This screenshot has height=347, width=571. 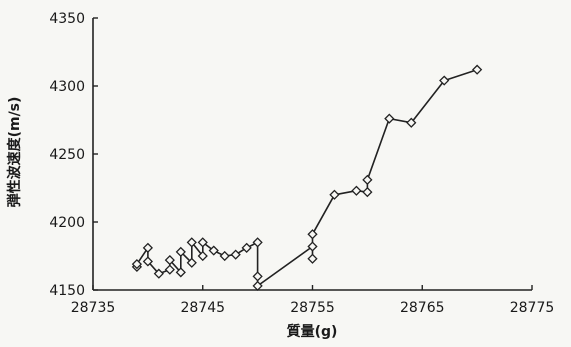 What do you see at coordinates (67, 19) in the screenshot?
I see `y-tick-label: 4350` at bounding box center [67, 19].